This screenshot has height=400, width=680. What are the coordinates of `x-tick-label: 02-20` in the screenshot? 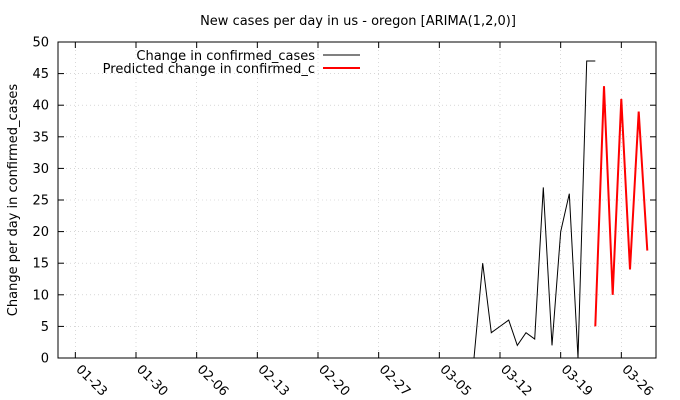 It's located at (333, 380).